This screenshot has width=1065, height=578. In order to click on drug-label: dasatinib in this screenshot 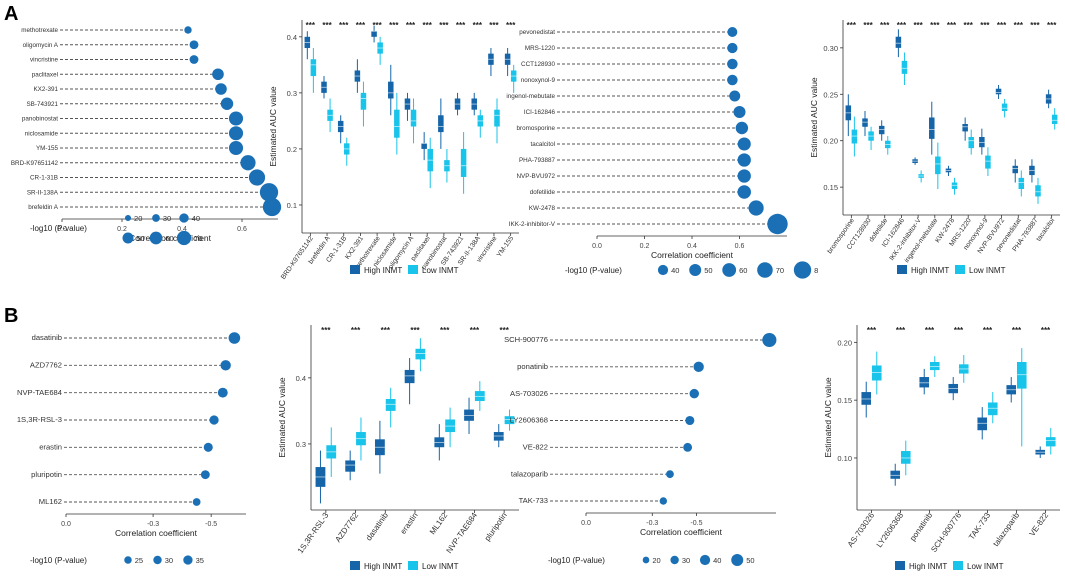, I will do `click(47, 337)`.